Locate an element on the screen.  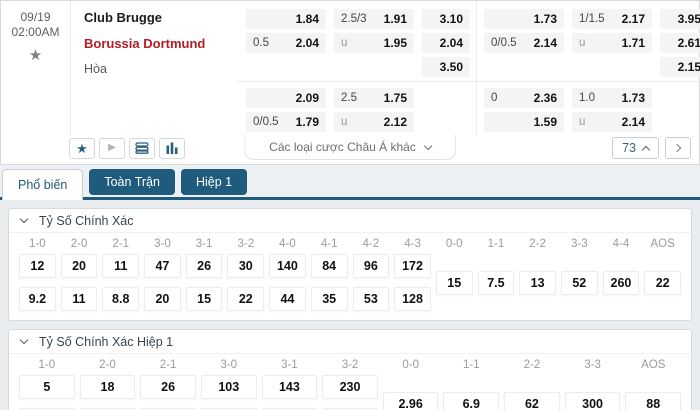
score-odds-cell: 88 is located at coordinates (653, 400).